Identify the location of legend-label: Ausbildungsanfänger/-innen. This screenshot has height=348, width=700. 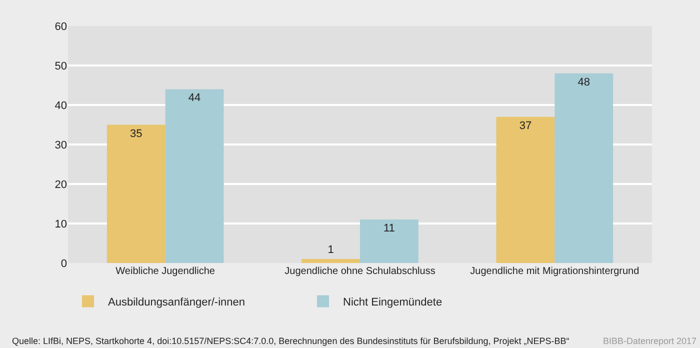
(176, 302).